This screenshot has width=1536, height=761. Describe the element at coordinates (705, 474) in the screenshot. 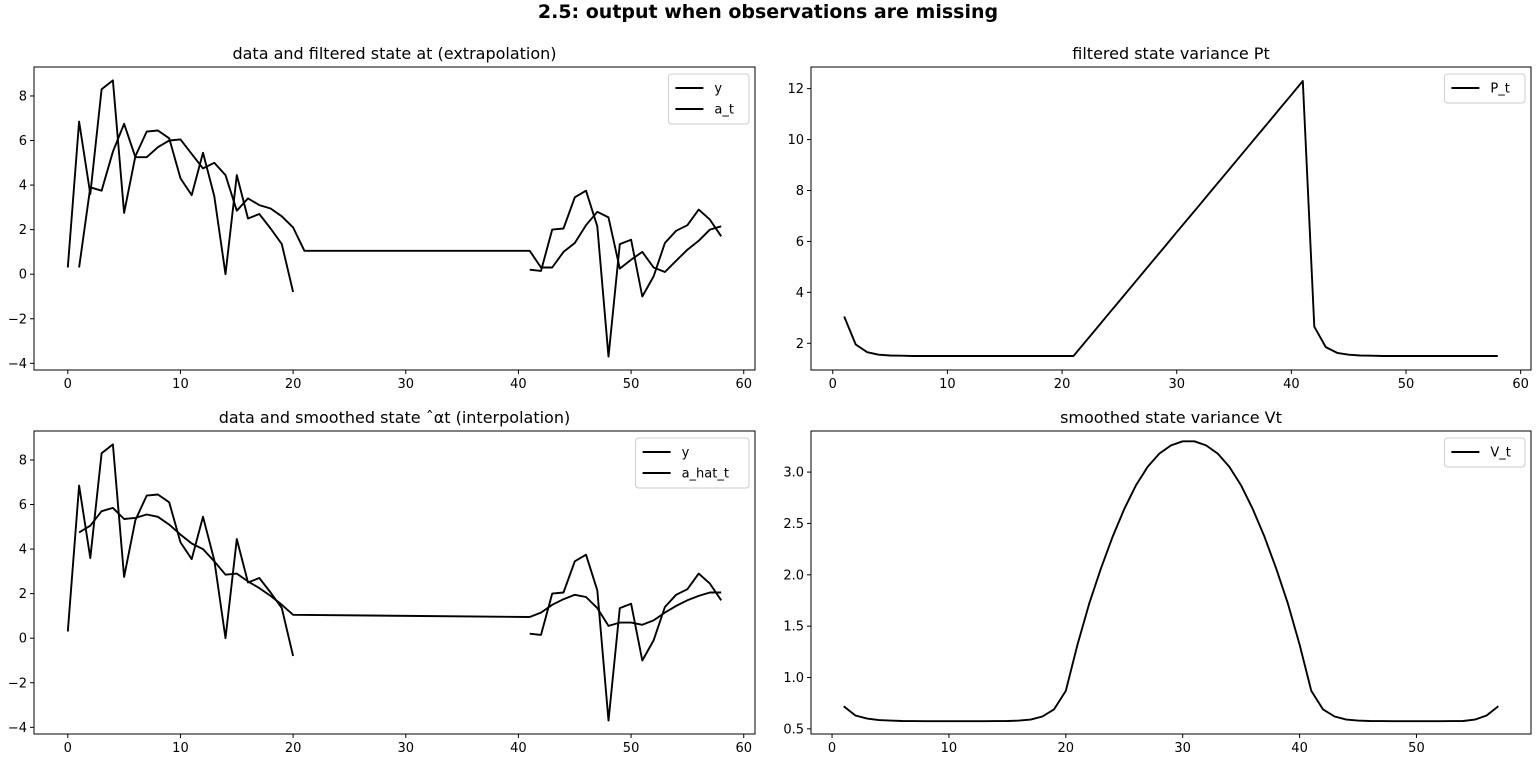

I see `legend-label: a_hat_t` at that location.